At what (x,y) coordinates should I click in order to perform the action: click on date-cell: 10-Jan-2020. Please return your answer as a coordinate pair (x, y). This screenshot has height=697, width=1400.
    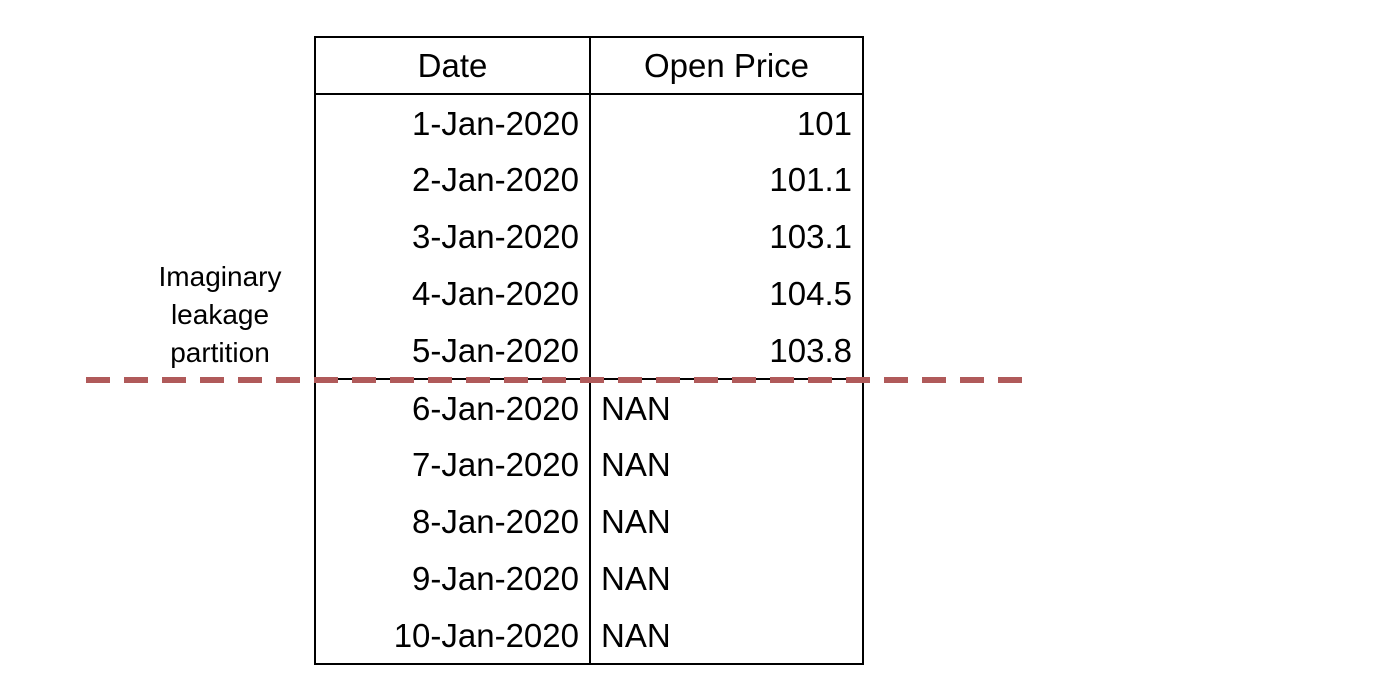
    Looking at the image, I should click on (453, 635).